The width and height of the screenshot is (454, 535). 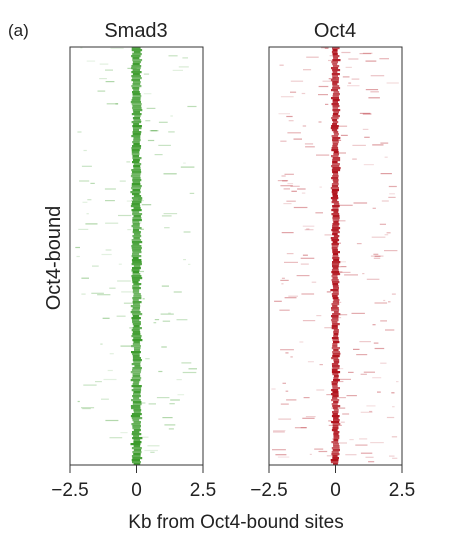 What do you see at coordinates (335, 490) in the screenshot?
I see `x-tick-label: 0` at bounding box center [335, 490].